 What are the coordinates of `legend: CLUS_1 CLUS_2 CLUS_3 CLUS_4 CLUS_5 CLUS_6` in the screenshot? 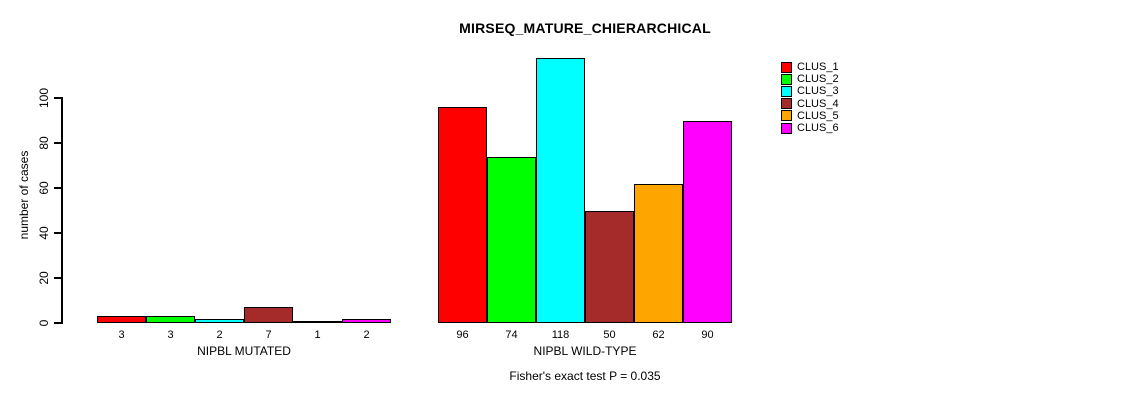 It's located at (810, 97).